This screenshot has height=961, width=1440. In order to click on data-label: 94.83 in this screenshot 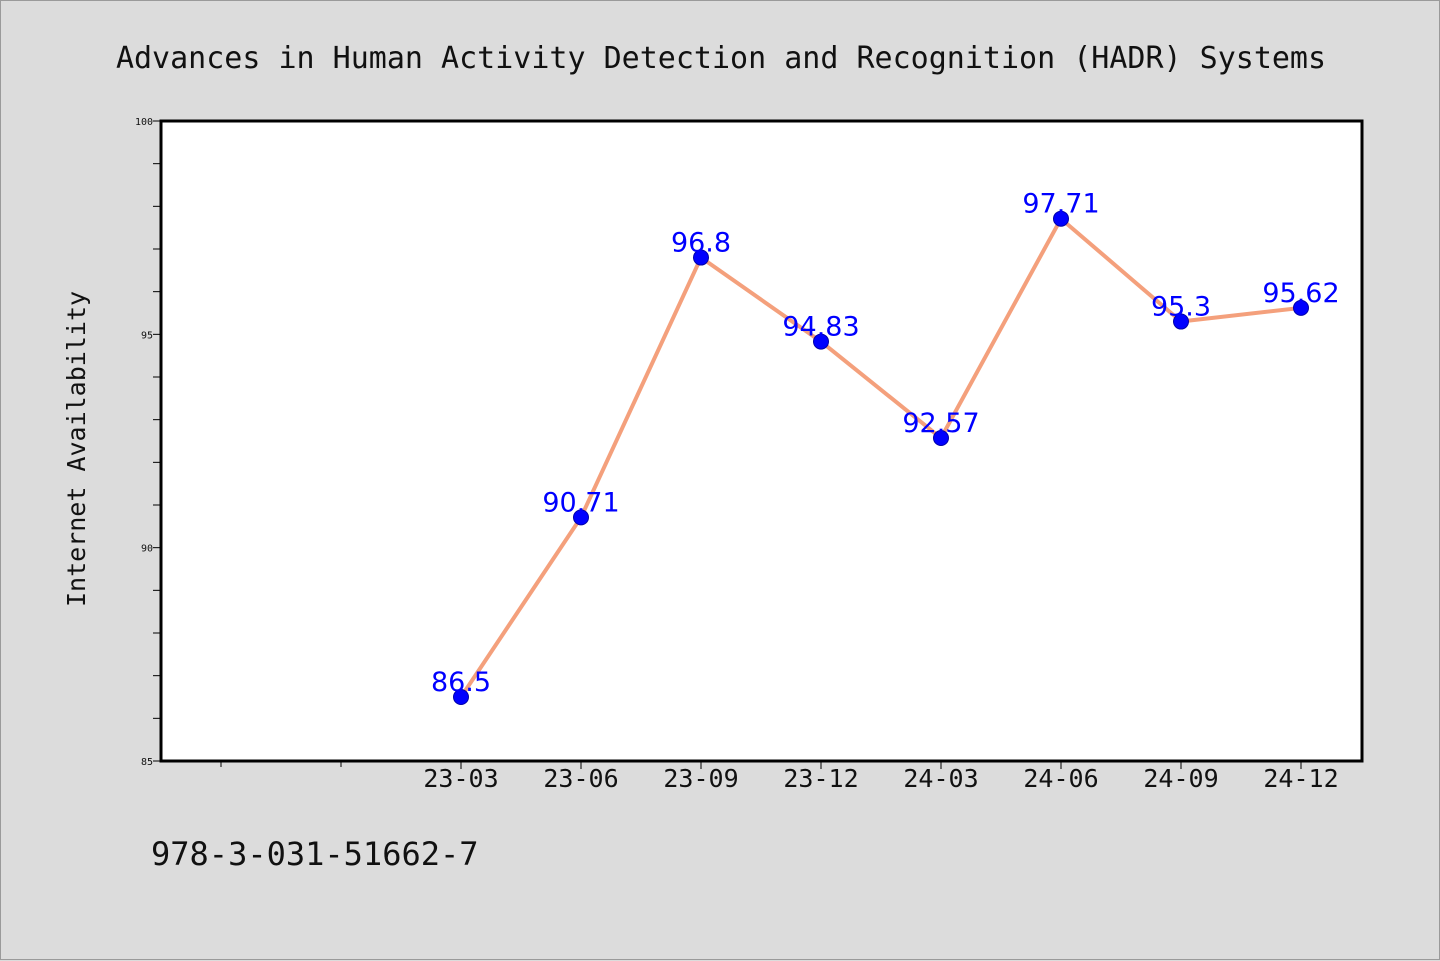, I will do `click(820, 327)`.